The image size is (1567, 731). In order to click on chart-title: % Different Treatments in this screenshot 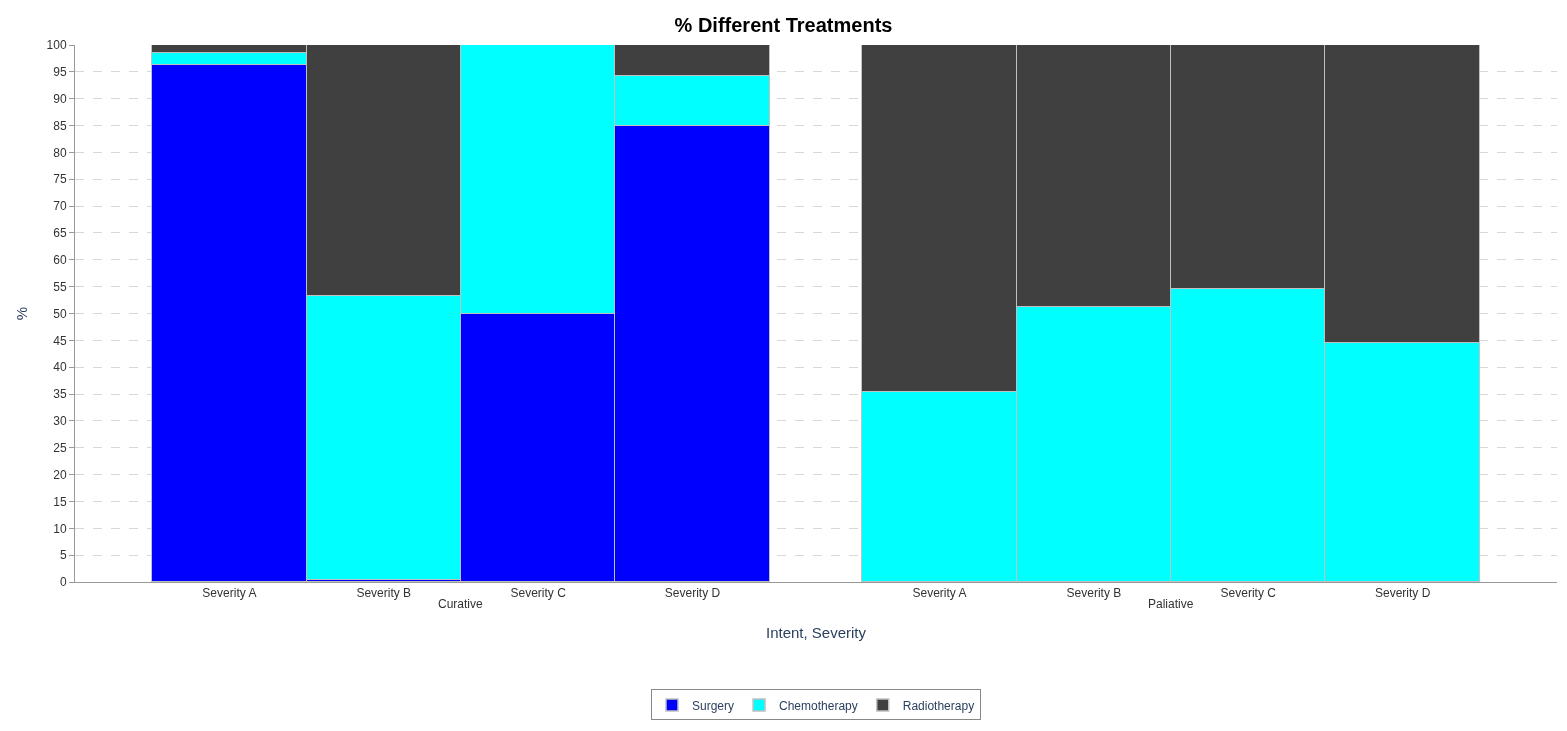, I will do `click(783, 25)`.